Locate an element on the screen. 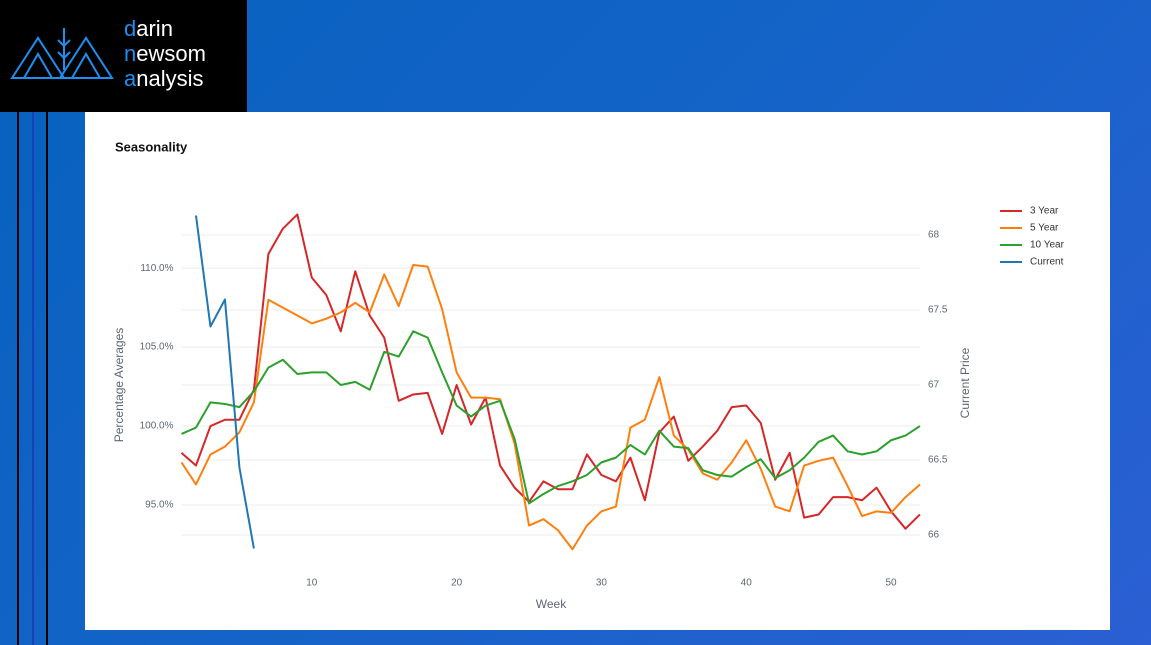 Image resolution: width=1151 pixels, height=645 pixels. logo-line: newsom is located at coordinates (165, 53).